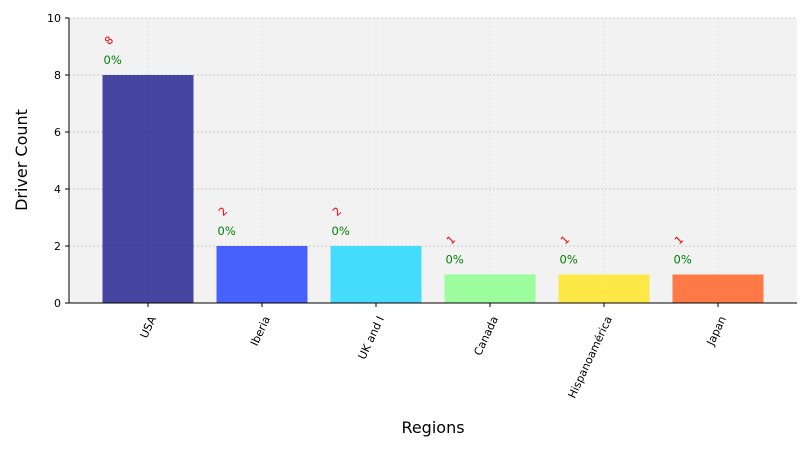  What do you see at coordinates (260, 331) in the screenshot?
I see `x-tick-label: Iberia` at bounding box center [260, 331].